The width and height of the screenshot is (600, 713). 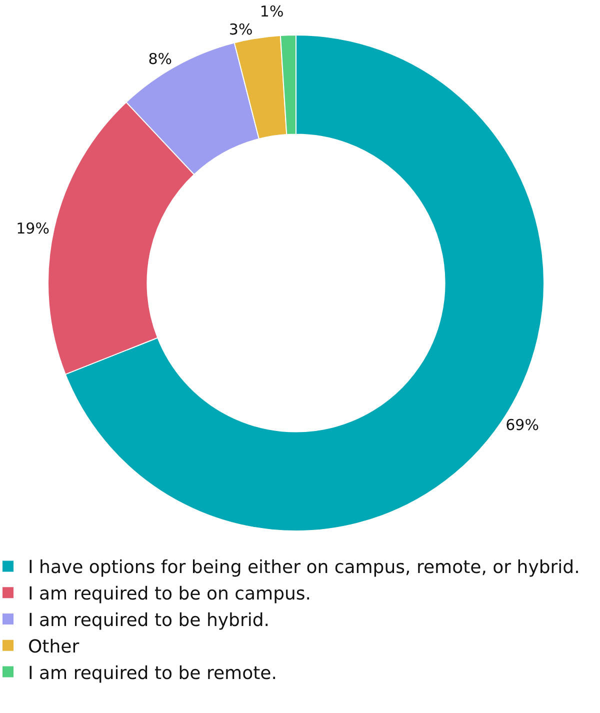 What do you see at coordinates (304, 567) in the screenshot?
I see `legend-label: I have options for being either on campus, remote, or hybrid.` at bounding box center [304, 567].